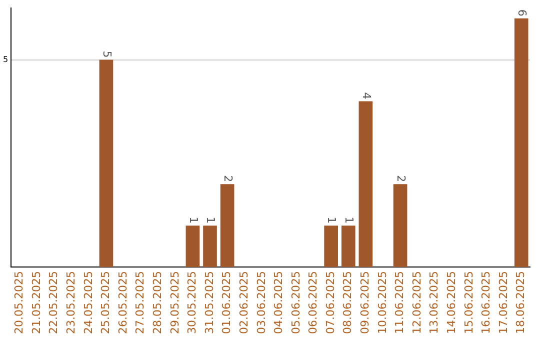 The image size is (540, 340). What do you see at coordinates (157, 302) in the screenshot?
I see `x-tick-label: 28.05.2025` at bounding box center [157, 302].